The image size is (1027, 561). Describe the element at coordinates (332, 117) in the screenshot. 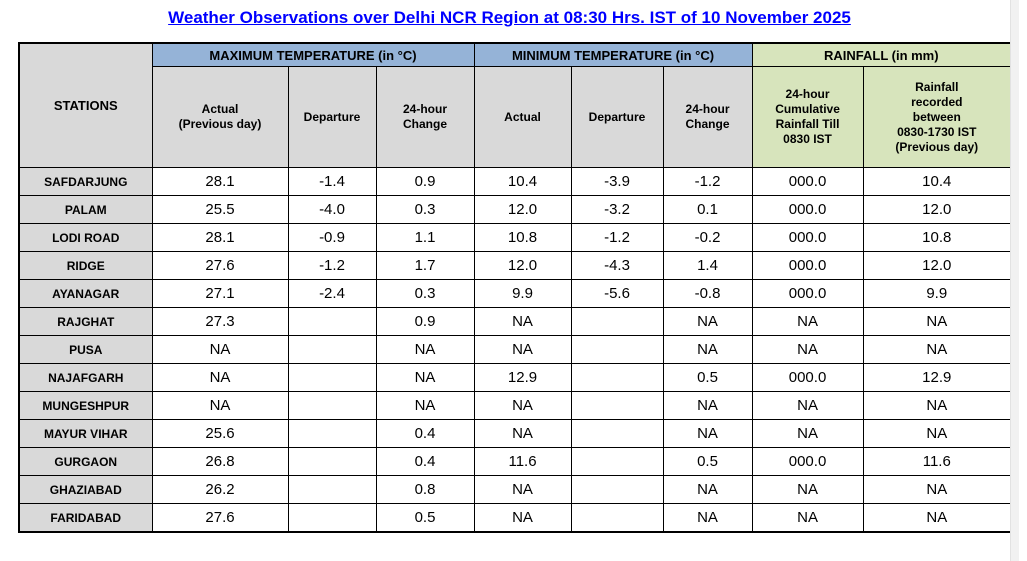

I see `max-departure-header: Departure` at that location.